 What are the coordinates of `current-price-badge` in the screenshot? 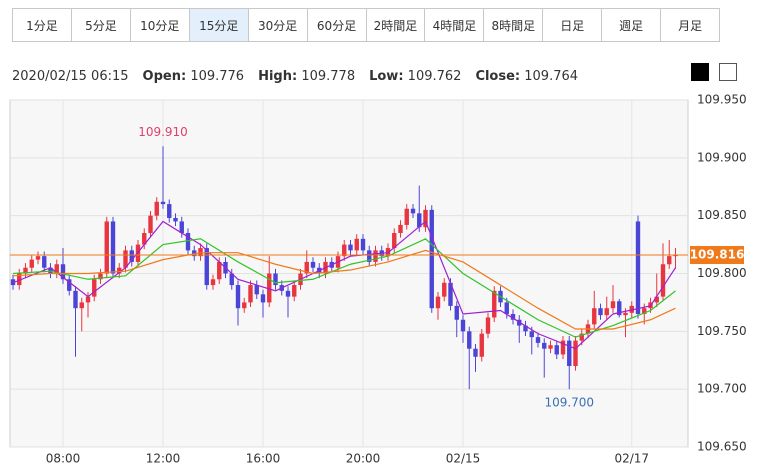 It's located at (717, 254).